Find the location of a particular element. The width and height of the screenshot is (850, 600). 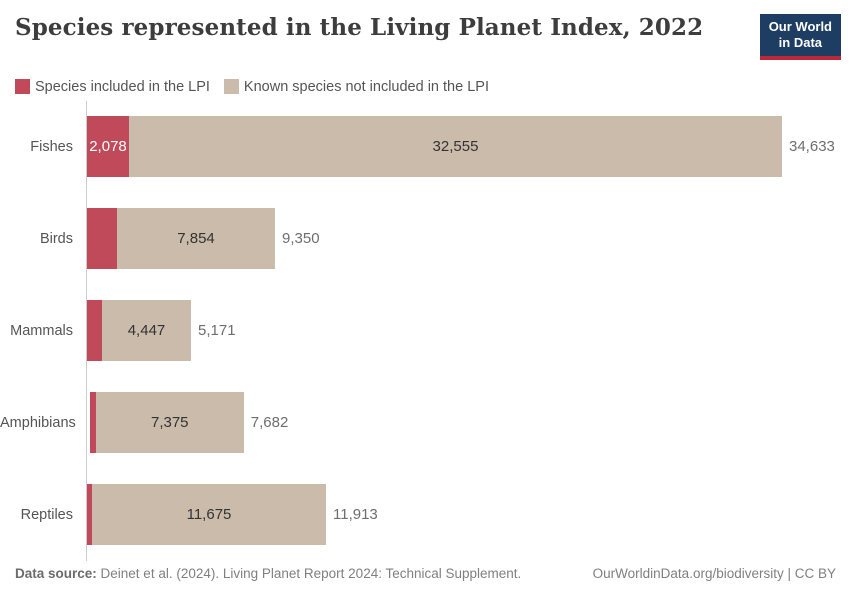

bar-segment-not-included: 7,854 is located at coordinates (196, 238).